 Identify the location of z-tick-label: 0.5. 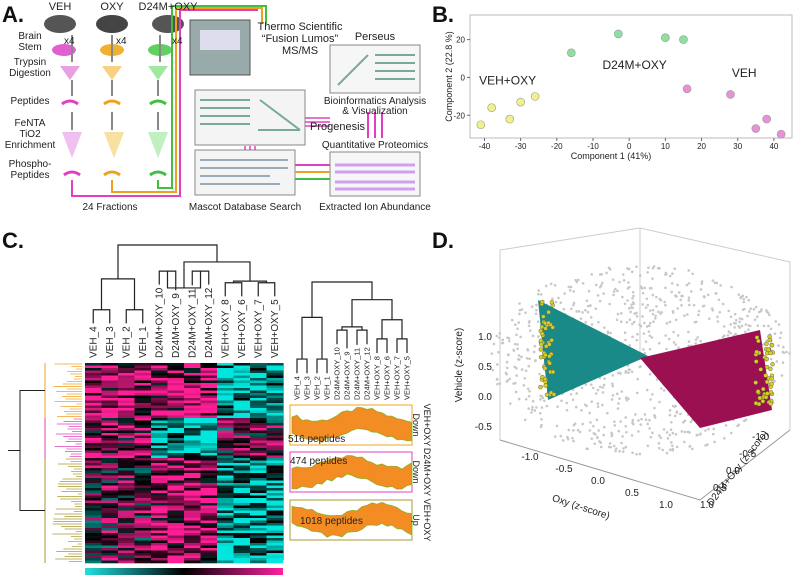
(485, 367).